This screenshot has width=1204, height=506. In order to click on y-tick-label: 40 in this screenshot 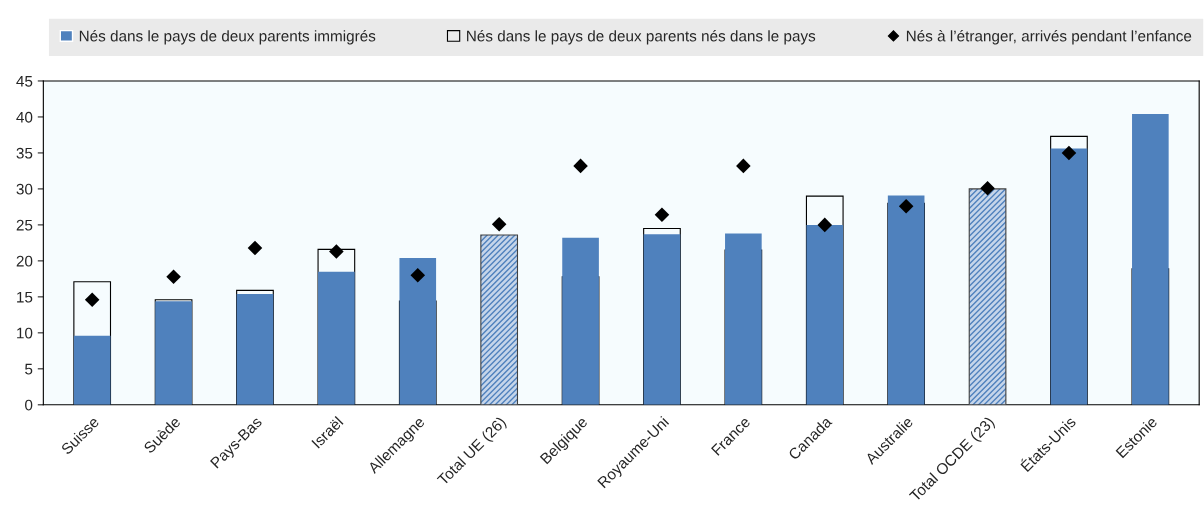, I will do `click(24, 117)`.